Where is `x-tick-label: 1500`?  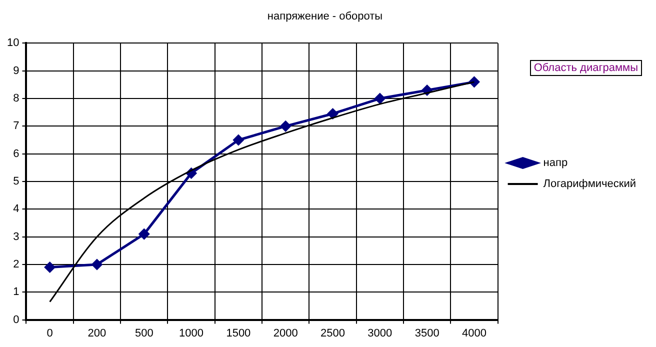 x-tick-label: 1500 is located at coordinates (238, 333).